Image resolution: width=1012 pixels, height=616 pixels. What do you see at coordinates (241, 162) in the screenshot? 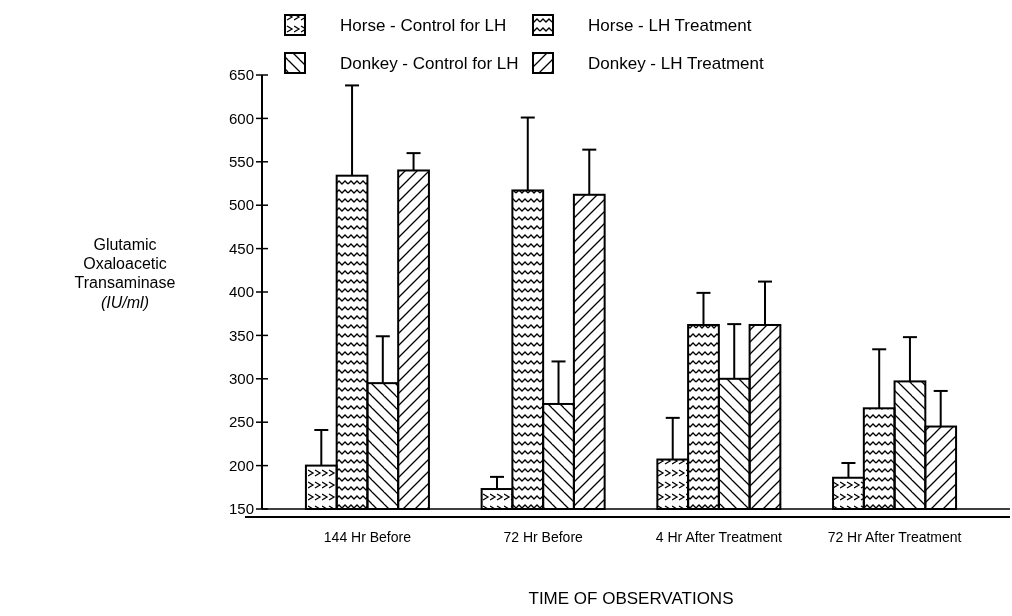
I see `y-tick-label: 550` at bounding box center [241, 162].